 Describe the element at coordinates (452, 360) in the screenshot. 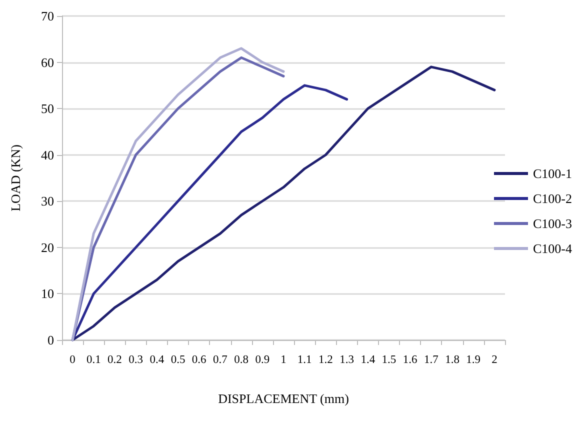

I see `x-tick-label: 1.8` at that location.